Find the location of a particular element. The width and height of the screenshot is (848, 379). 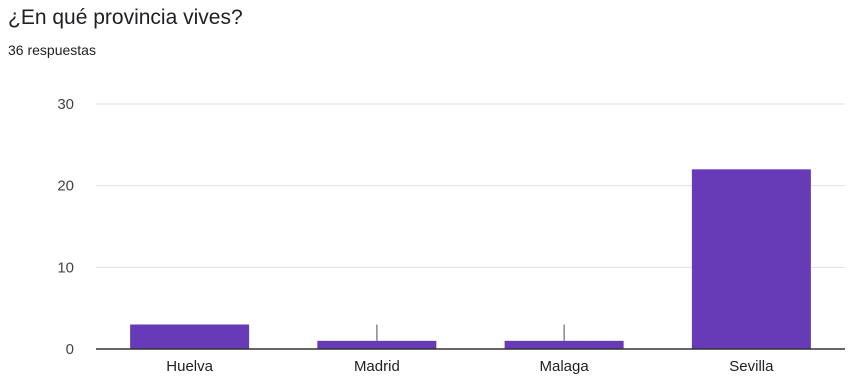

x-tick-label: Huelva is located at coordinates (189, 366).